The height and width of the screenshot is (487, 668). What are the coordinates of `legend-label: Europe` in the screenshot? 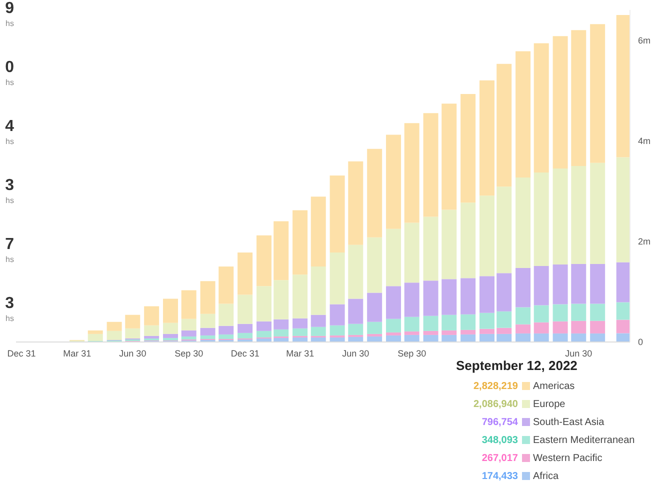 It's located at (549, 404).